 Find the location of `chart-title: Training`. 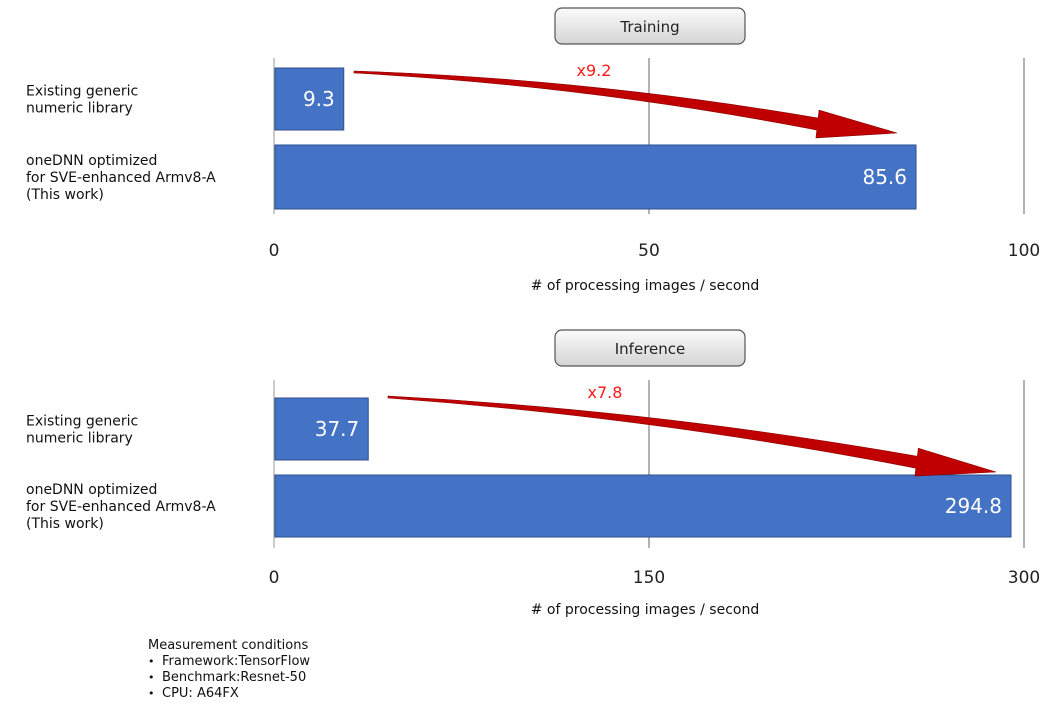

chart-title: Training is located at coordinates (649, 27).